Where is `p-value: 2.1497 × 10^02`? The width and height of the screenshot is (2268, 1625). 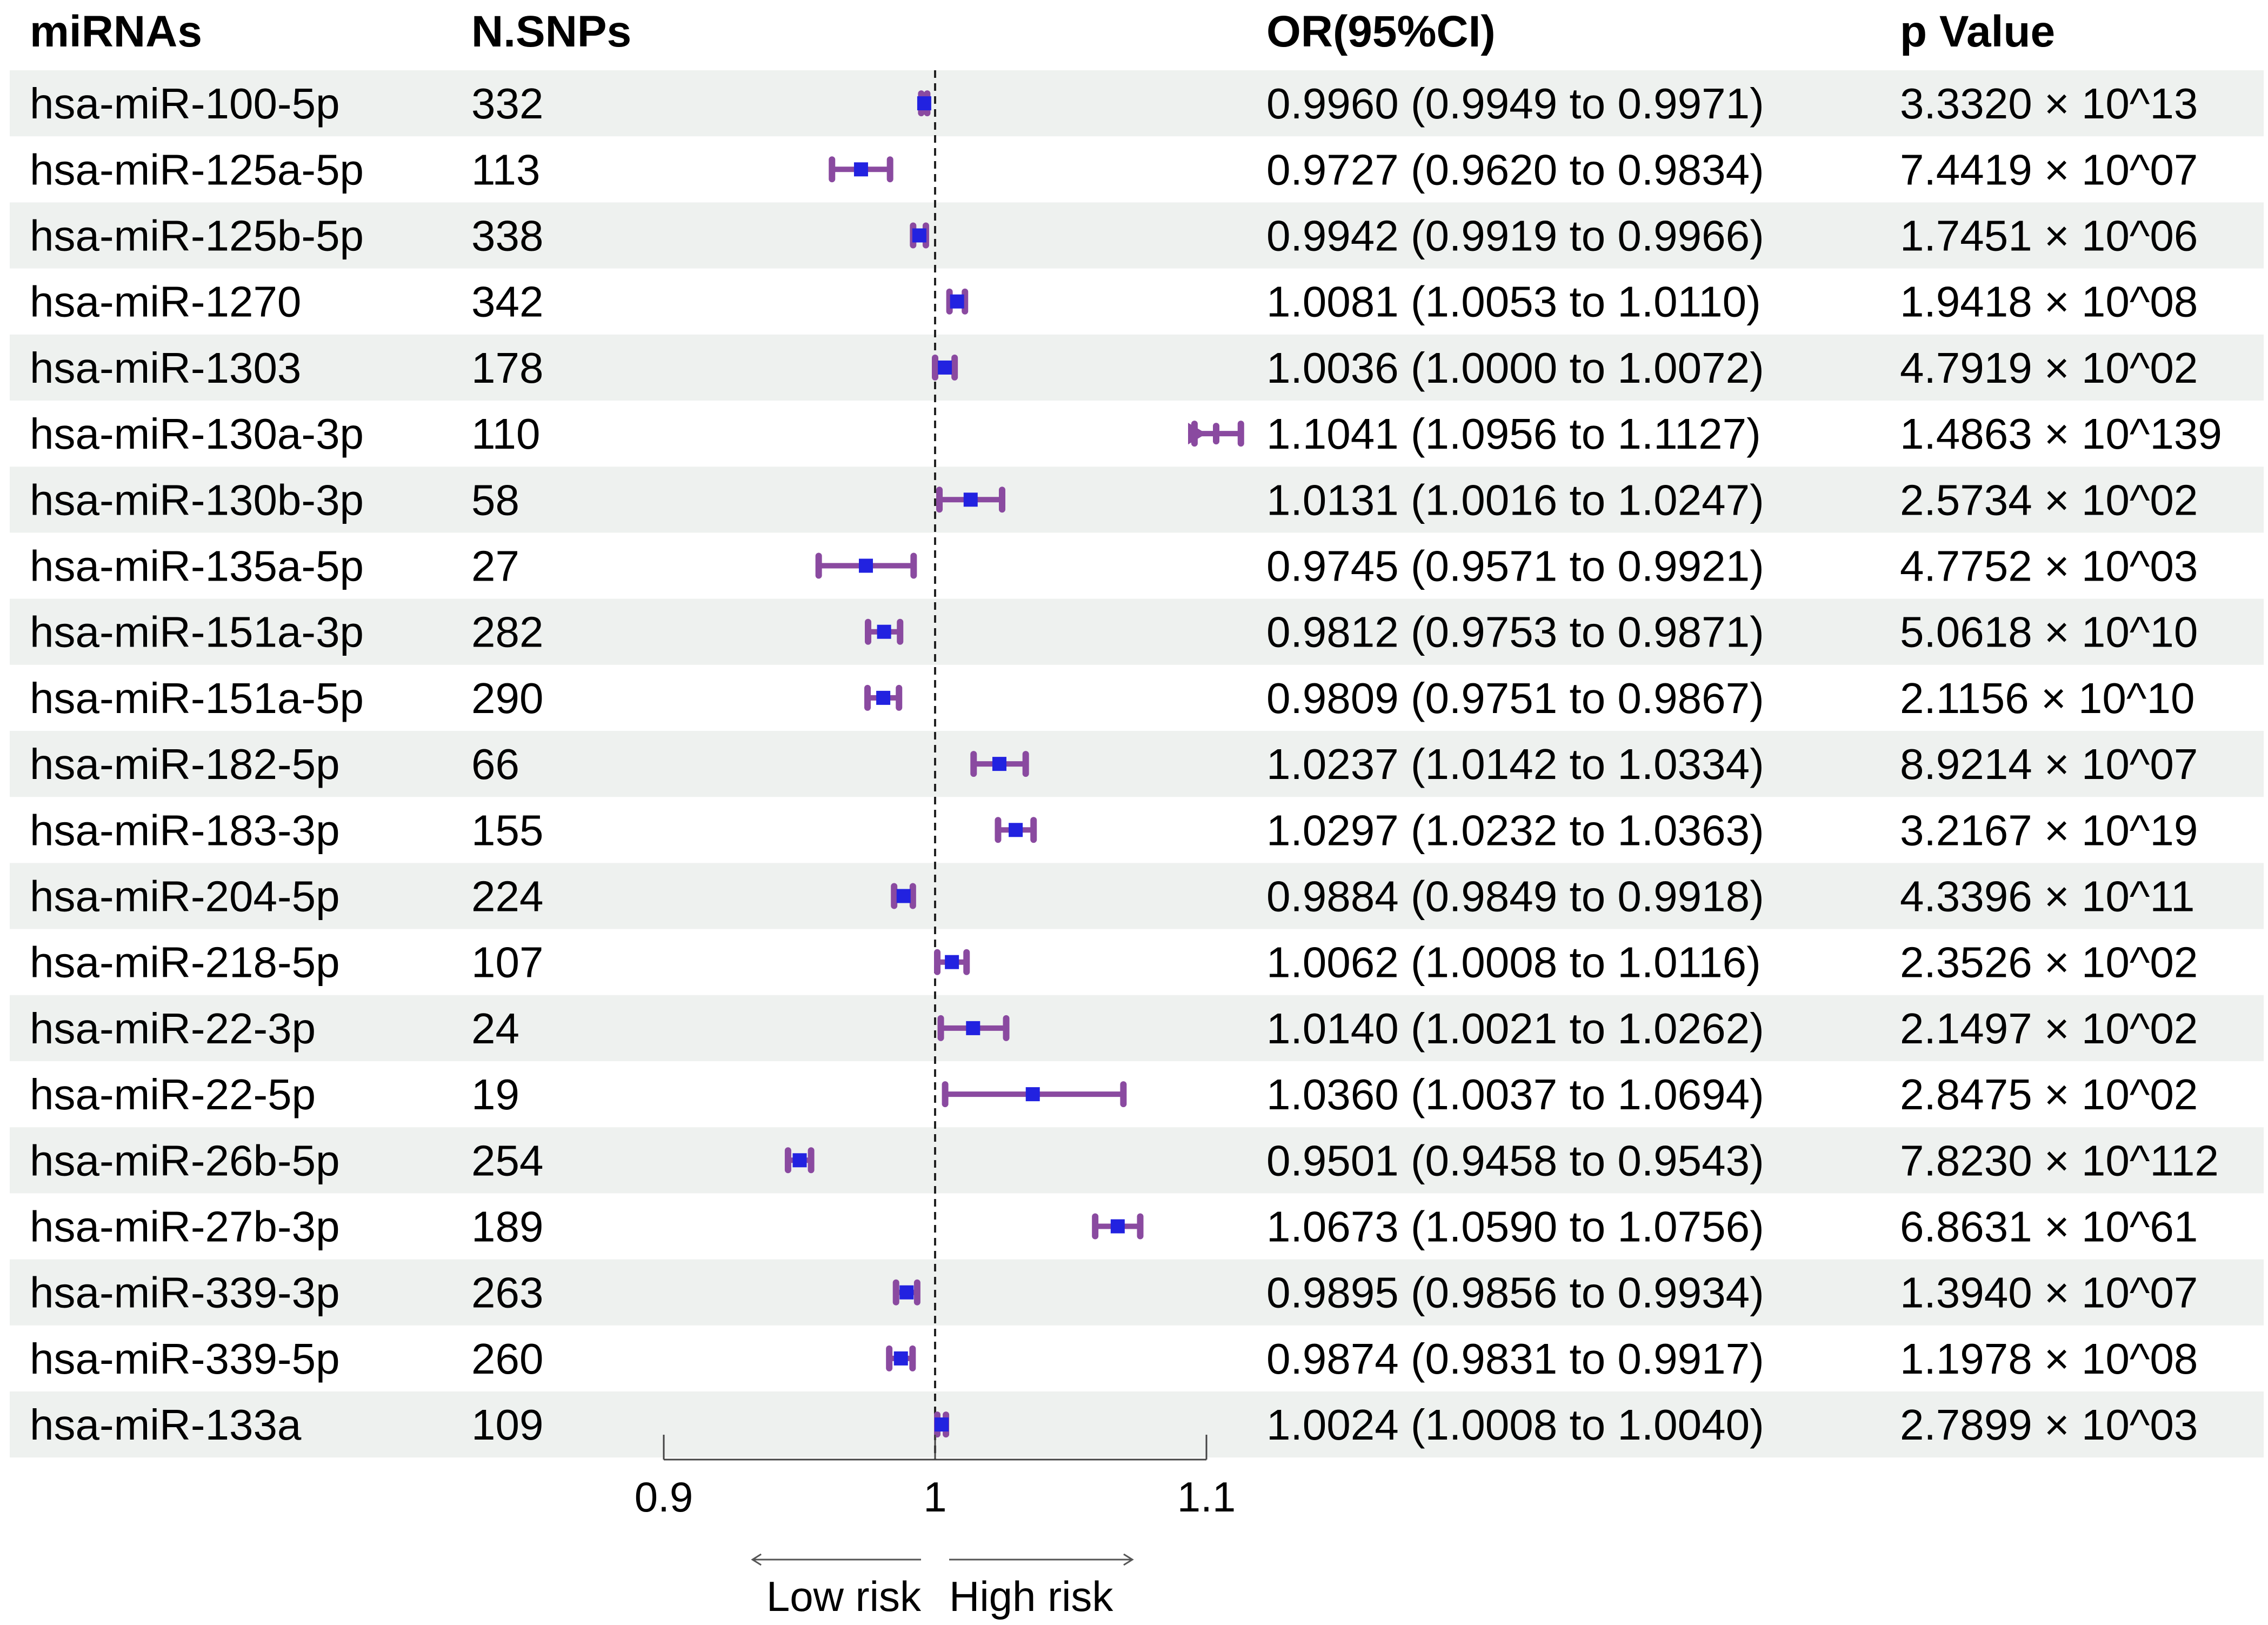 p-value: 2.1497 × 10^02 is located at coordinates (2049, 1028).